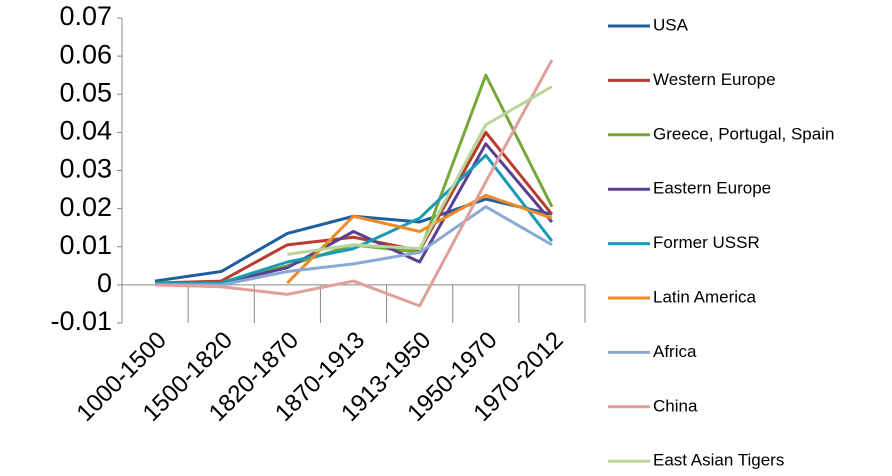 The image size is (892, 476). Describe the element at coordinates (81, 321) in the screenshot. I see `y-tick-label: -0.01` at that location.